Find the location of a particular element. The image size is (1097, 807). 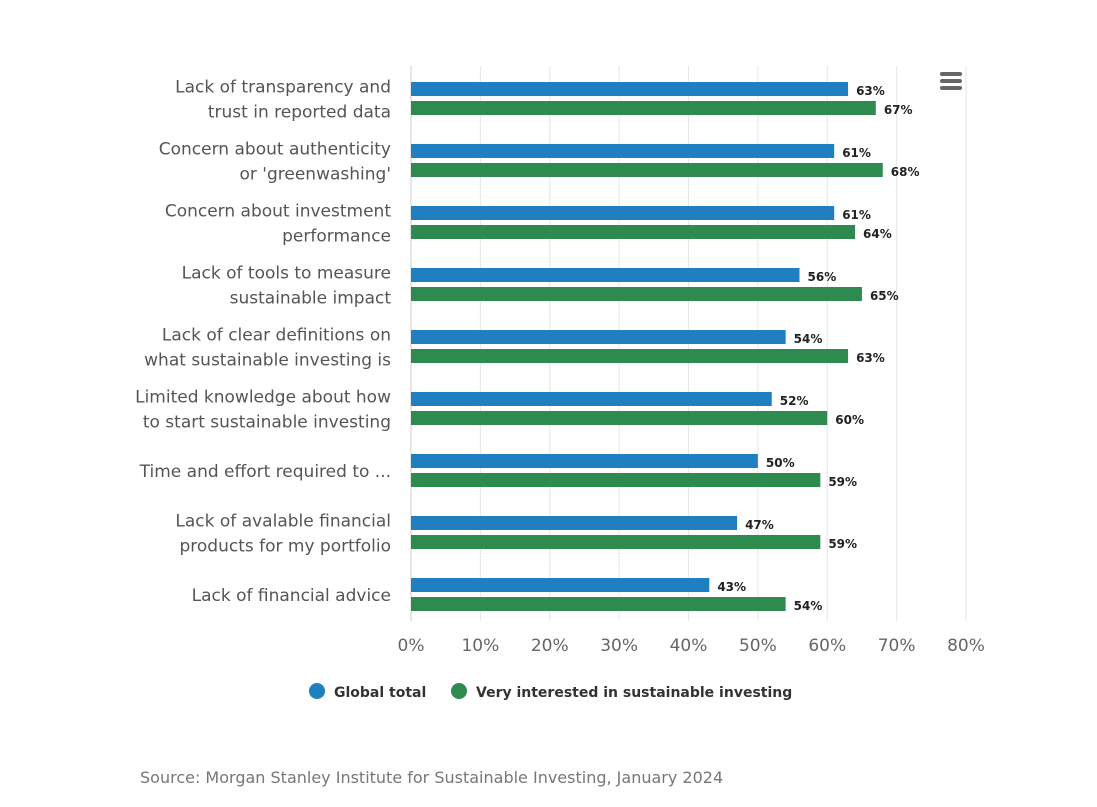

data-label: 65% is located at coordinates (884, 296).